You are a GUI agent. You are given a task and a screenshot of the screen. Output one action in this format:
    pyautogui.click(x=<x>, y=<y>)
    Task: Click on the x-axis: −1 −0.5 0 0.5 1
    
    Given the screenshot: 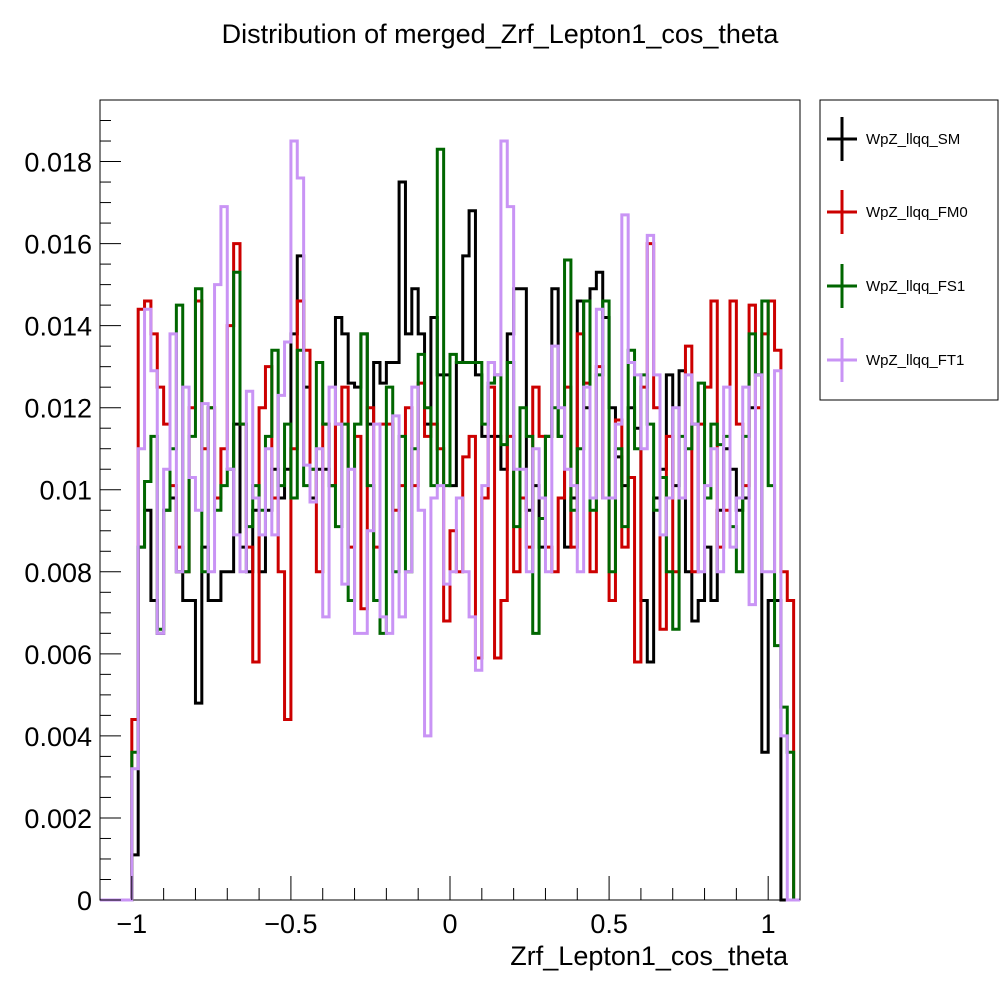 What is the action you would take?
    pyautogui.click(x=450, y=907)
    